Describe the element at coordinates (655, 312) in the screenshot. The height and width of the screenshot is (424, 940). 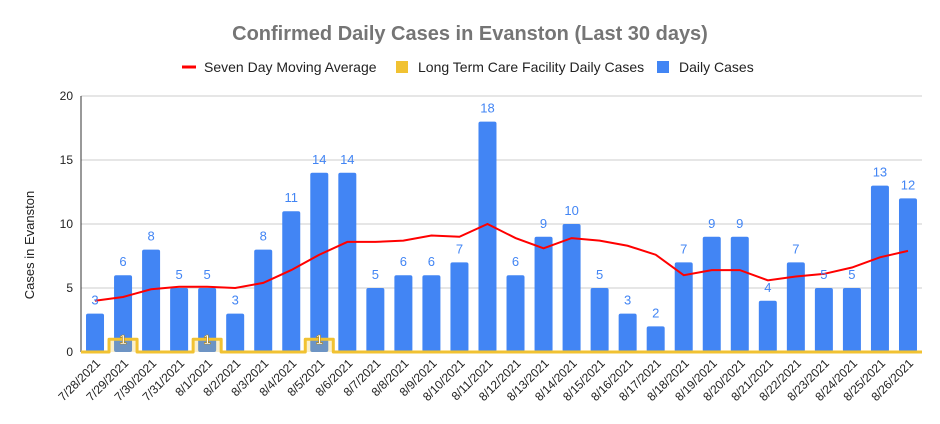
I see `data-label: 2` at that location.